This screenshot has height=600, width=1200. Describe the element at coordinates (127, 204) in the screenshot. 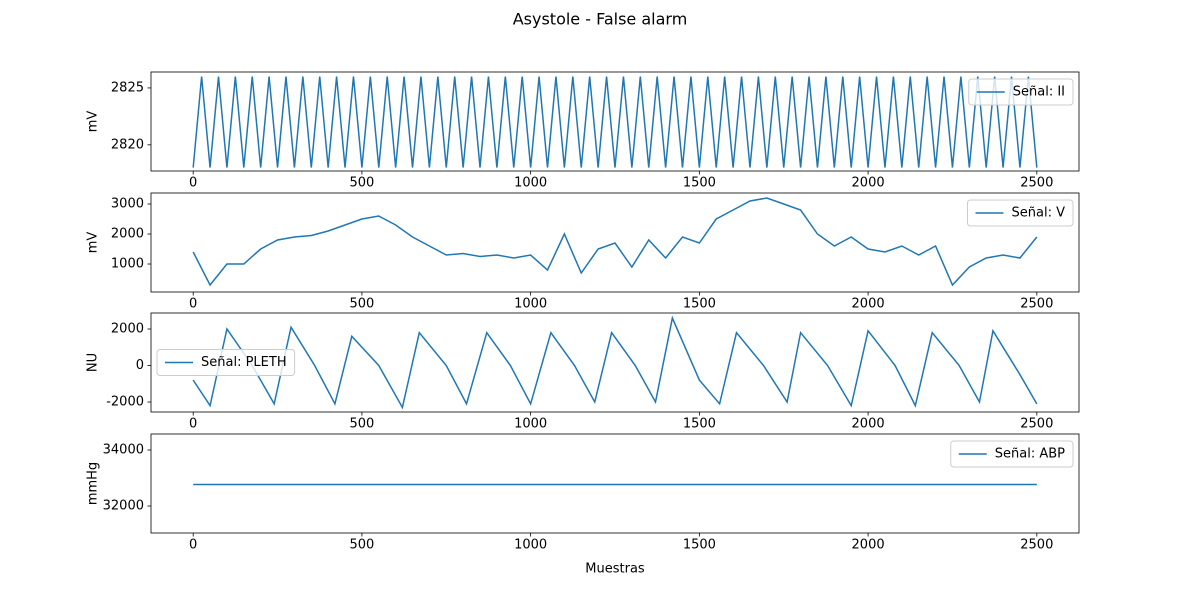

I see `y-tick-label: 3000` at that location.